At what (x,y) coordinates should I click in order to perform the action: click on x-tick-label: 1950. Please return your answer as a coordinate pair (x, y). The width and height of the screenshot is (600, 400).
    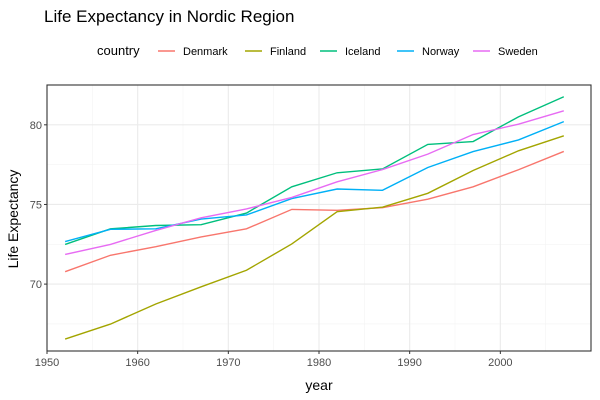
    Looking at the image, I should click on (47, 363).